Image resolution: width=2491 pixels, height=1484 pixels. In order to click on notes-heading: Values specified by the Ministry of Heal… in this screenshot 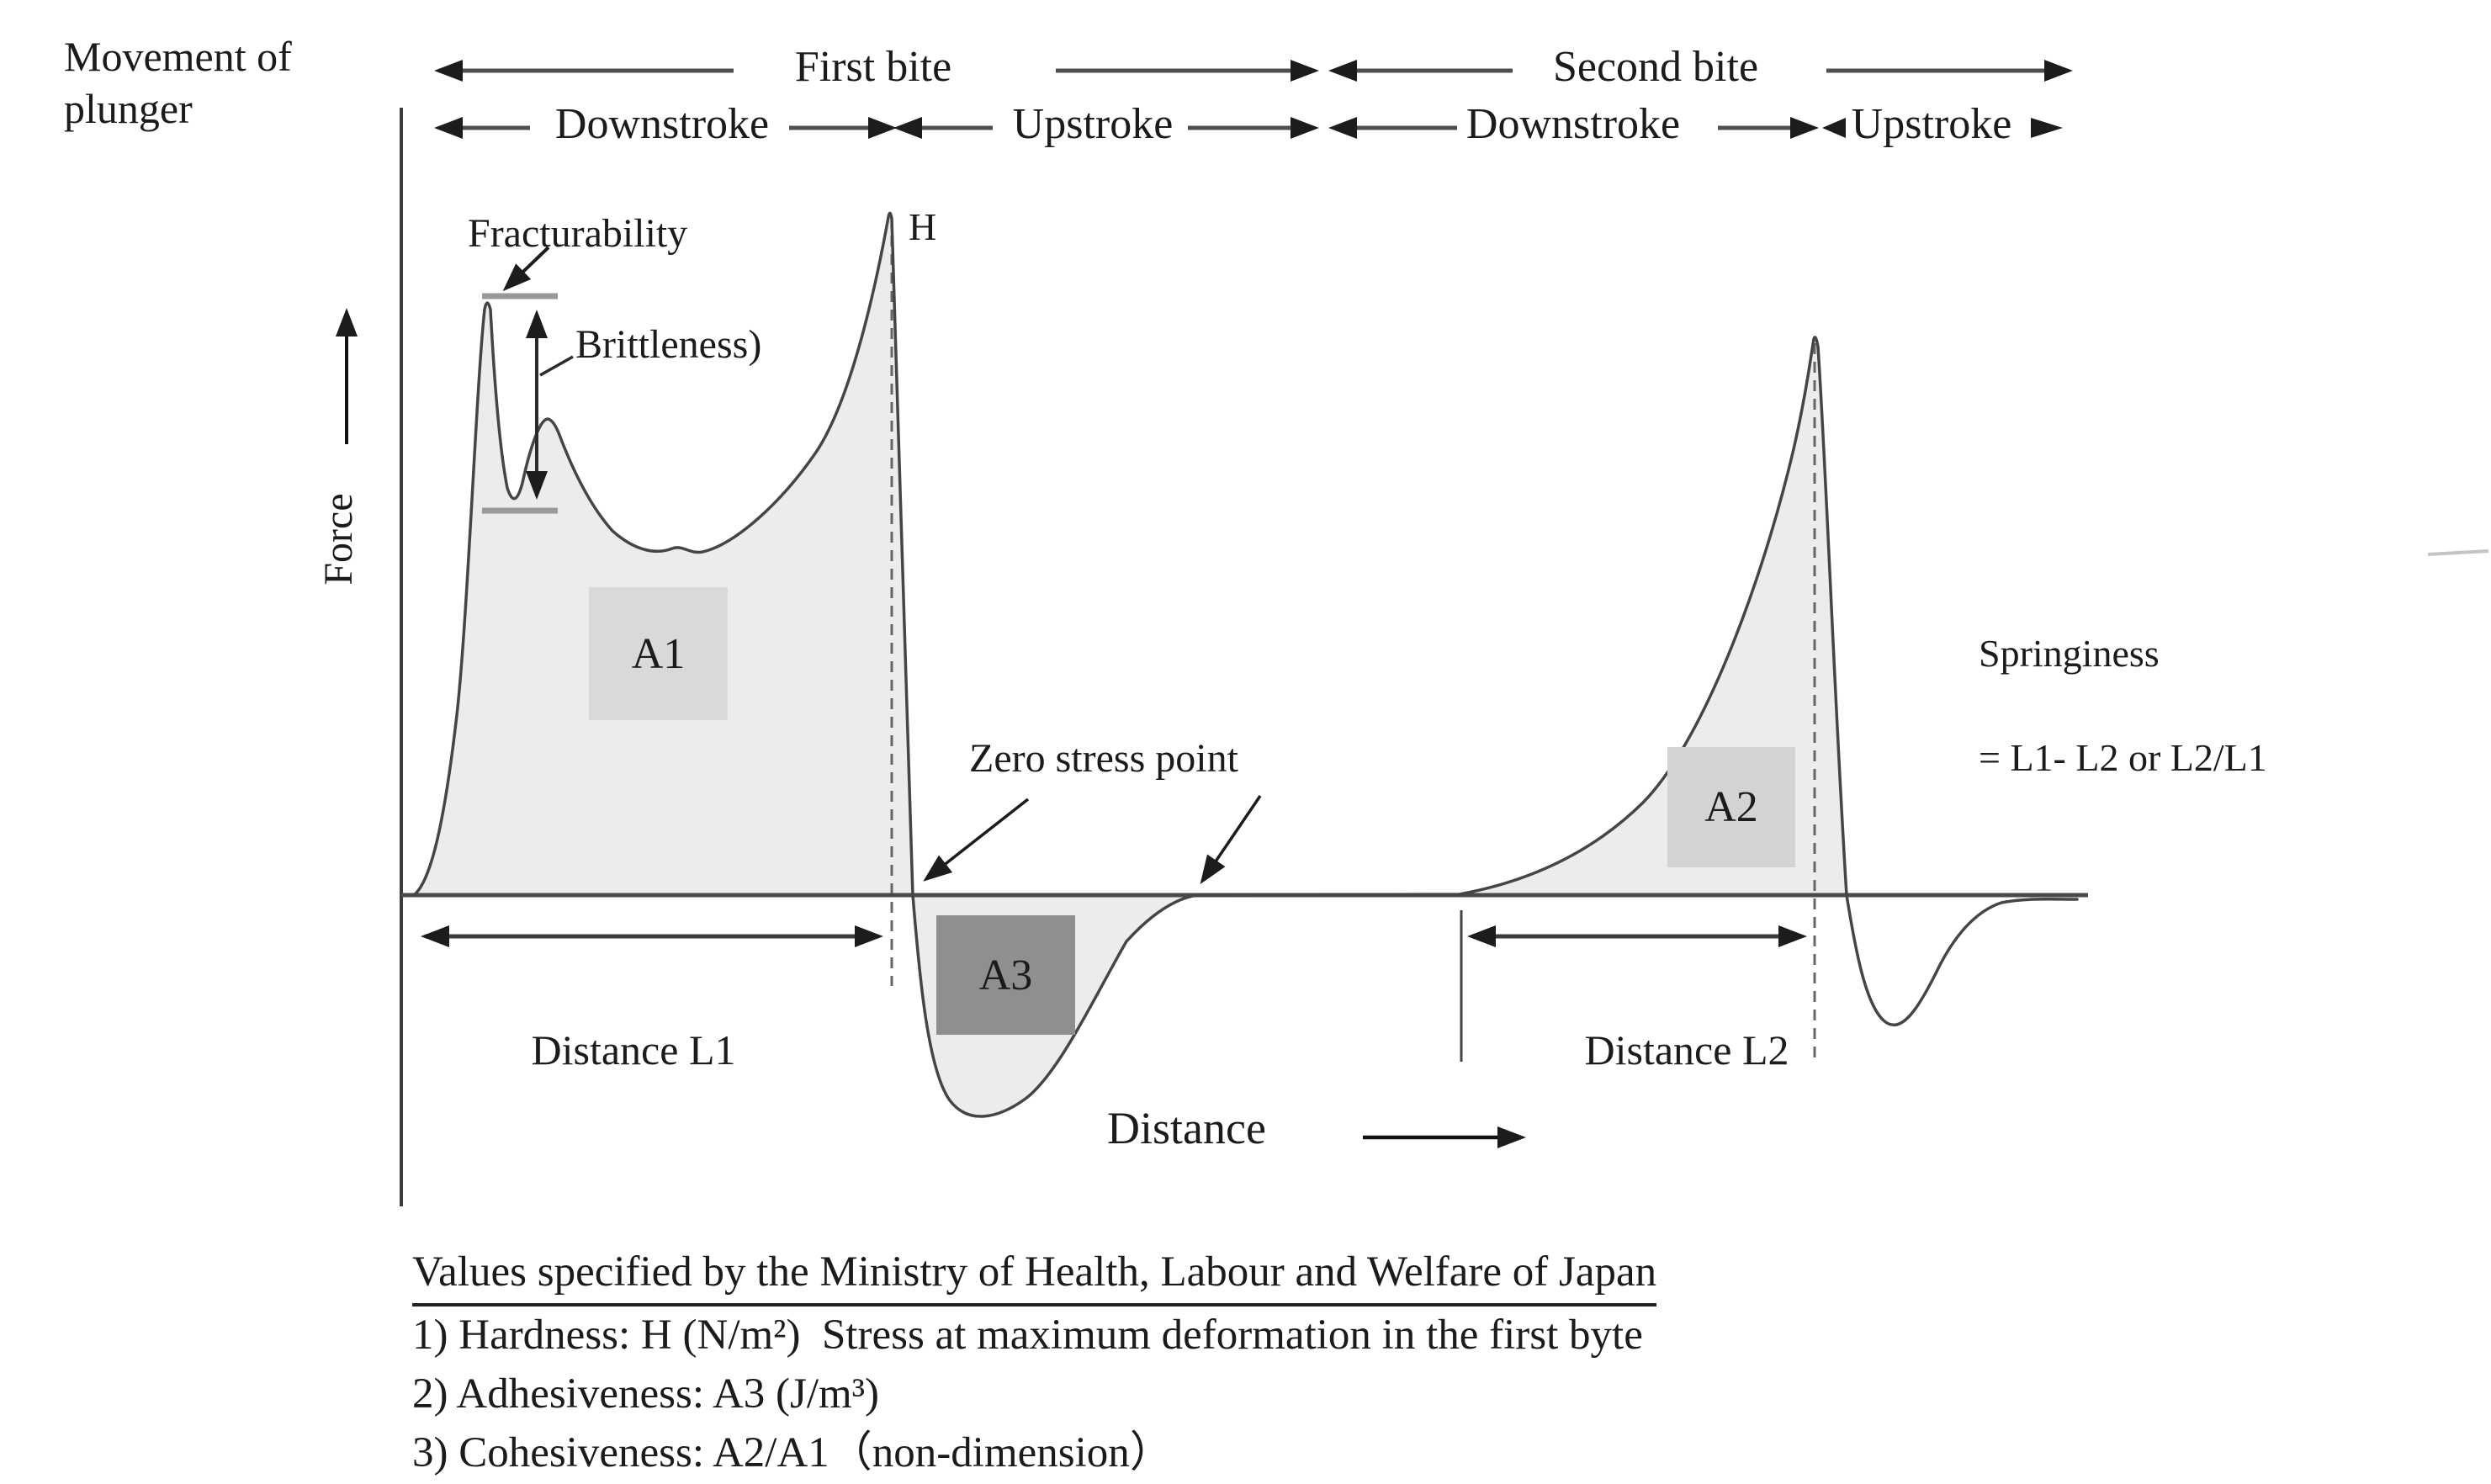, I will do `click(1034, 1274)`.